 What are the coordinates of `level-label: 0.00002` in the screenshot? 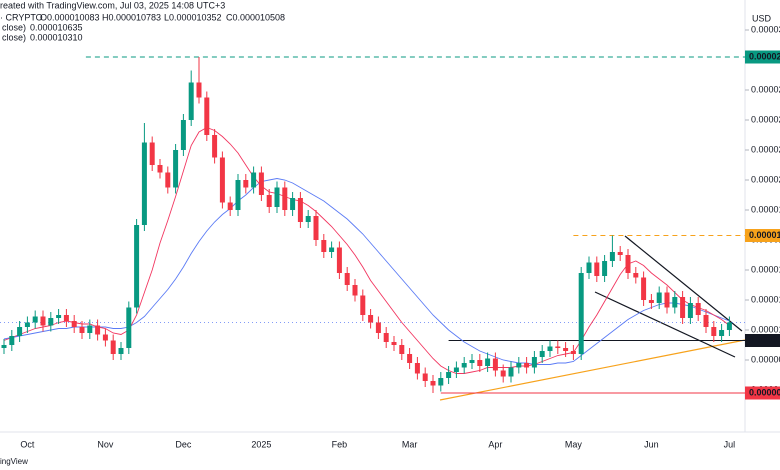 It's located at (764, 56).